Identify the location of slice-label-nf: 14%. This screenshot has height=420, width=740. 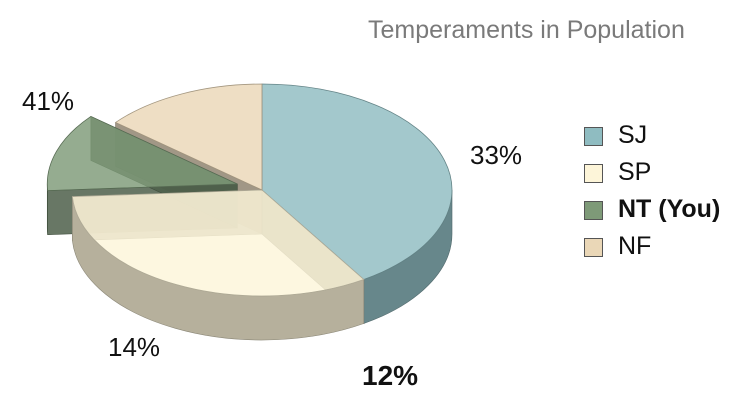
(134, 347).